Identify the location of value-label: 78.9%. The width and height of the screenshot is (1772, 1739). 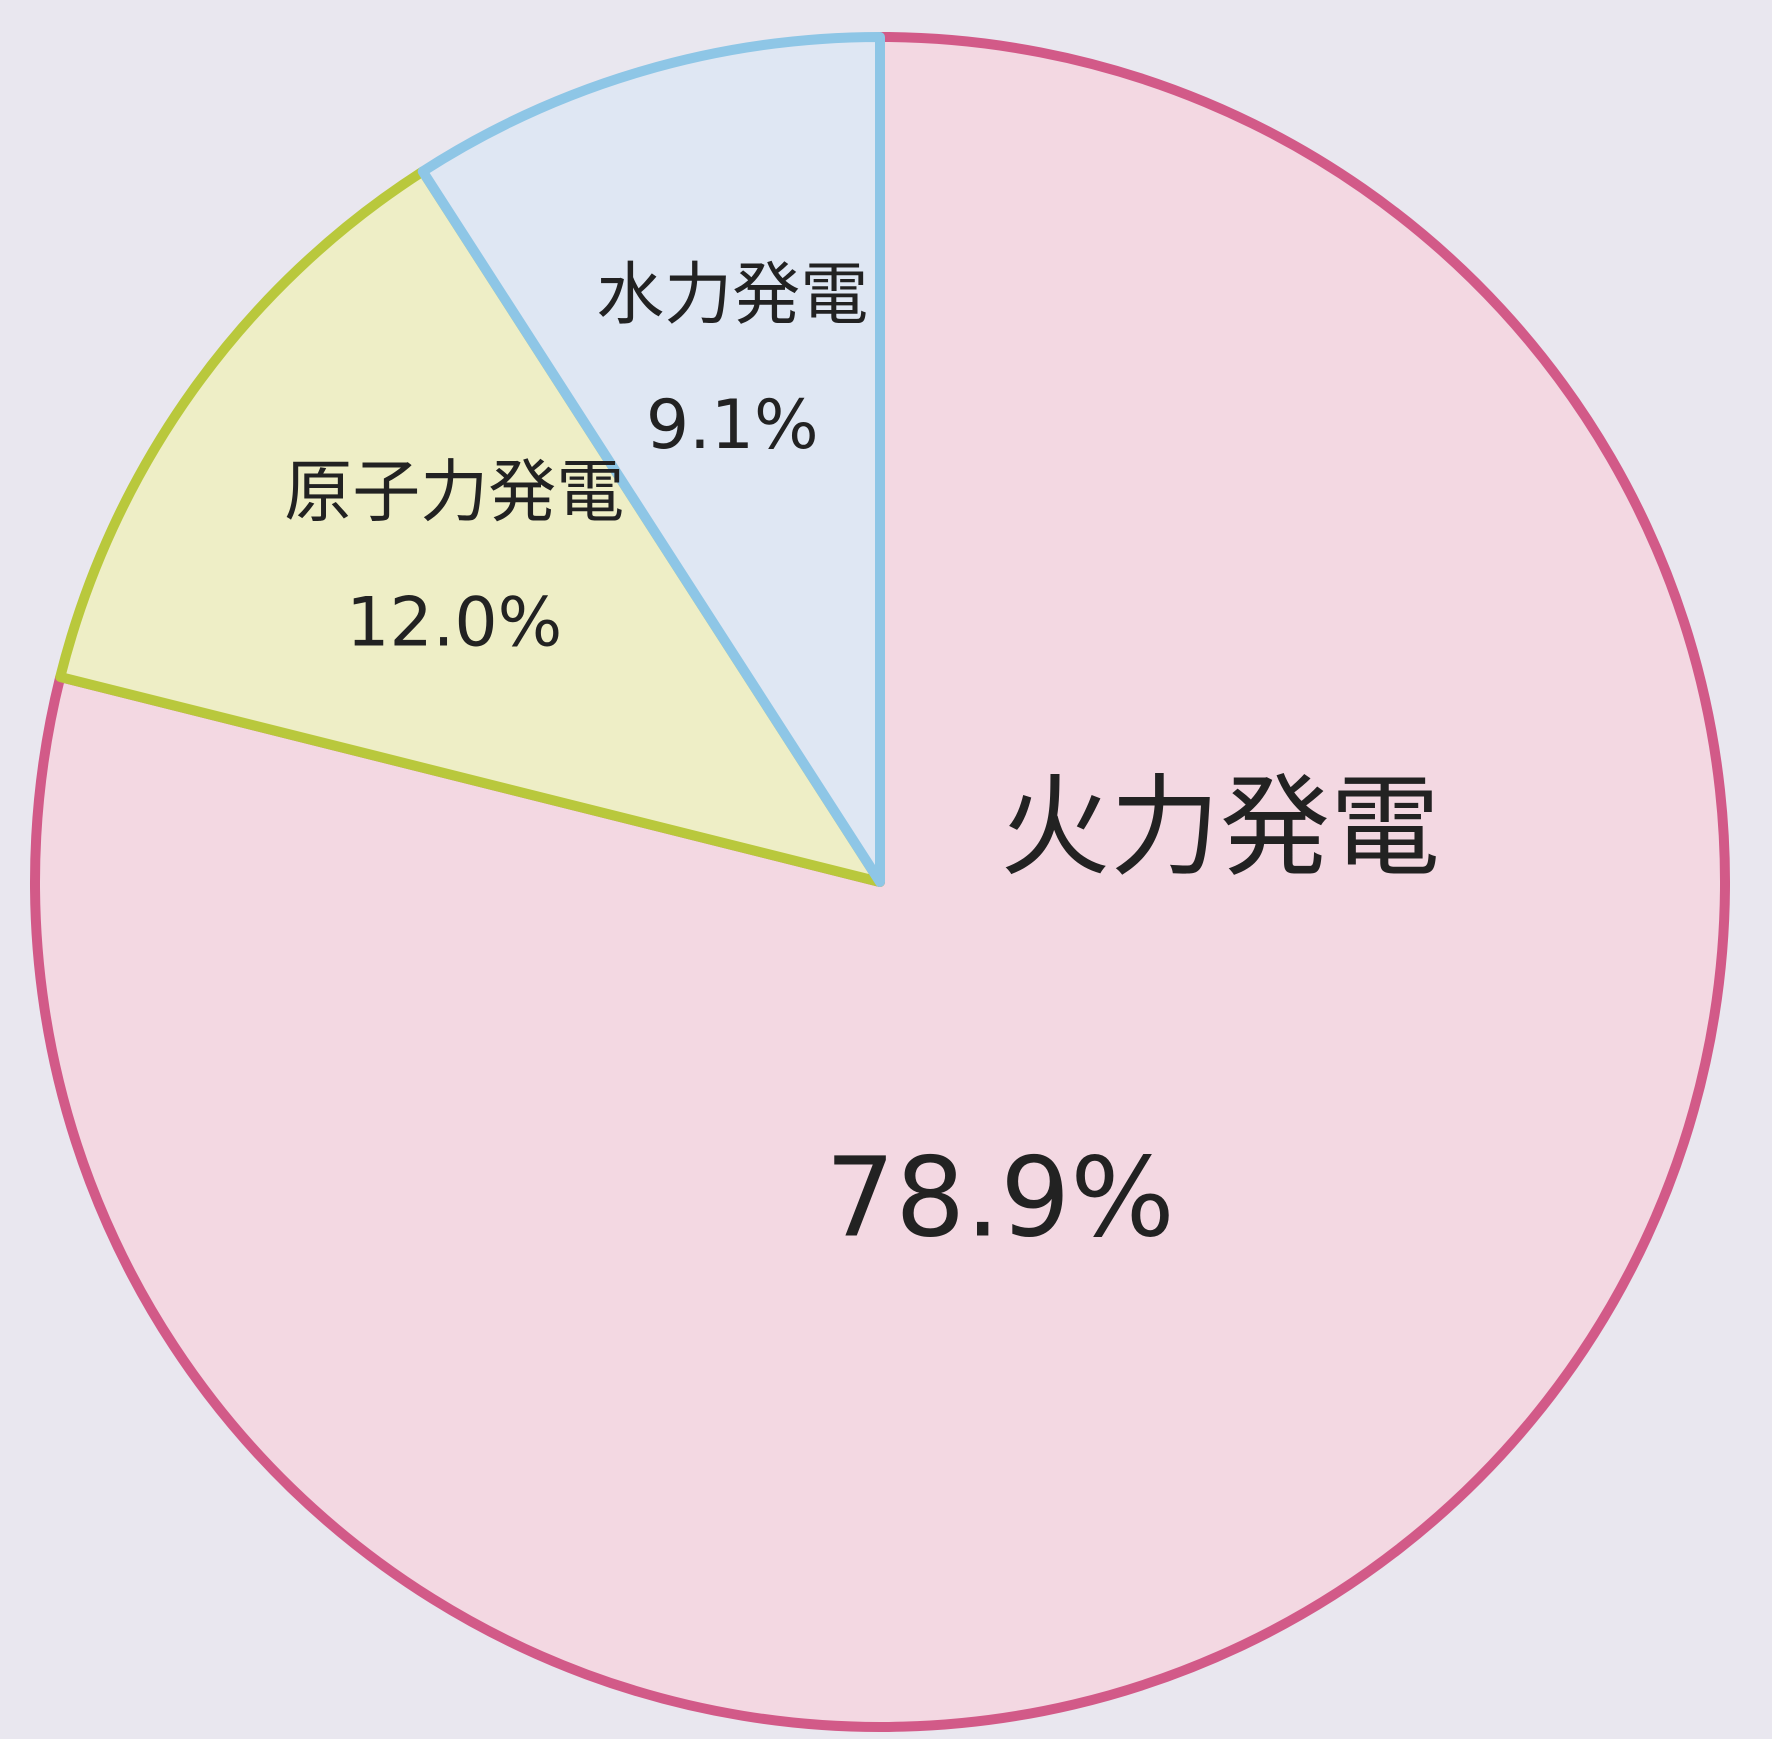
(999, 1197).